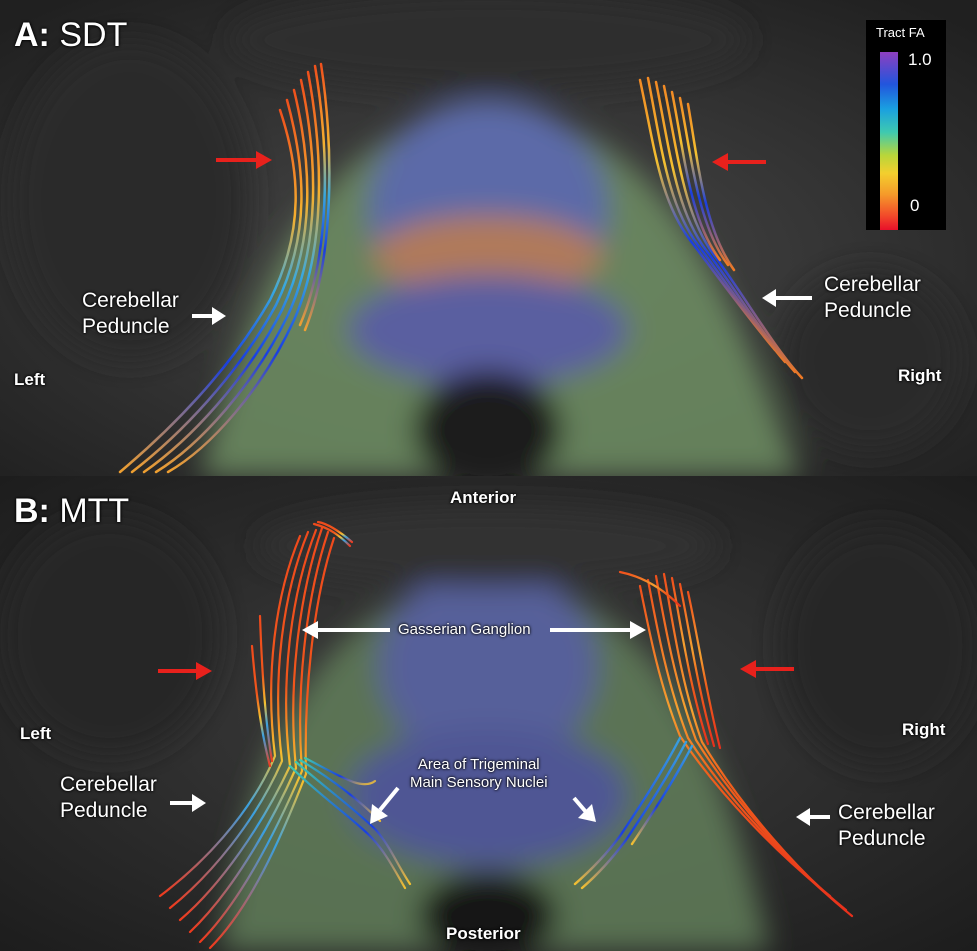 The height and width of the screenshot is (951, 977). I want to click on panel-b-left-nuclei-tract, so click(350, 823).